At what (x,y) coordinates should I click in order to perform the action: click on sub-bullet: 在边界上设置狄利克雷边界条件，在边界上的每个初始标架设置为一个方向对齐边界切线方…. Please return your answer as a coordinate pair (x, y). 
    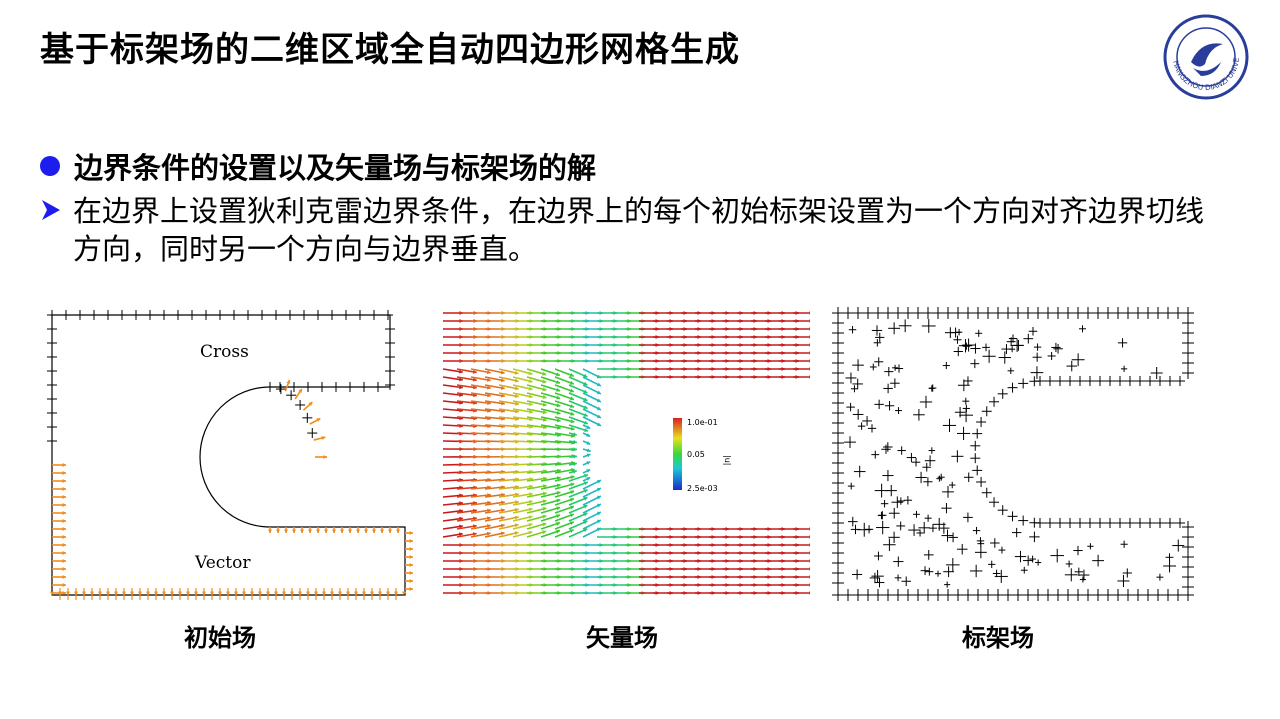
    Looking at the image, I should click on (635, 230).